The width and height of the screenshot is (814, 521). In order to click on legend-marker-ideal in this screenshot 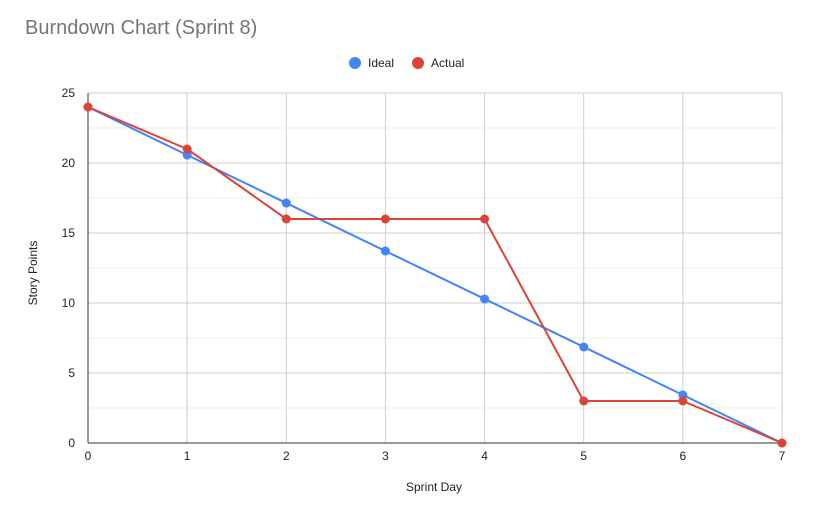, I will do `click(355, 63)`.